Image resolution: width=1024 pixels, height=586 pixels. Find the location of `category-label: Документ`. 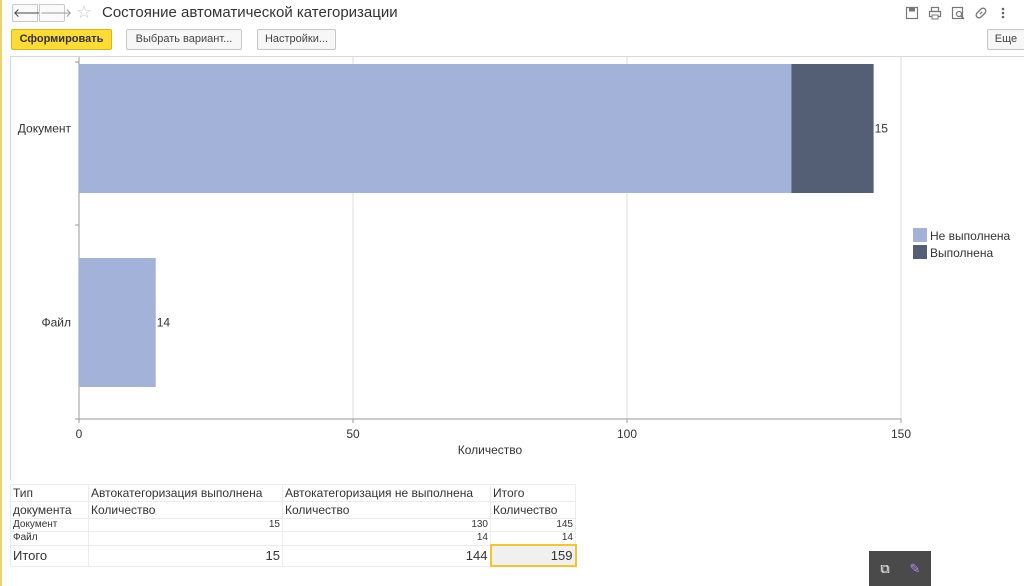

category-label: Документ is located at coordinates (45, 129).